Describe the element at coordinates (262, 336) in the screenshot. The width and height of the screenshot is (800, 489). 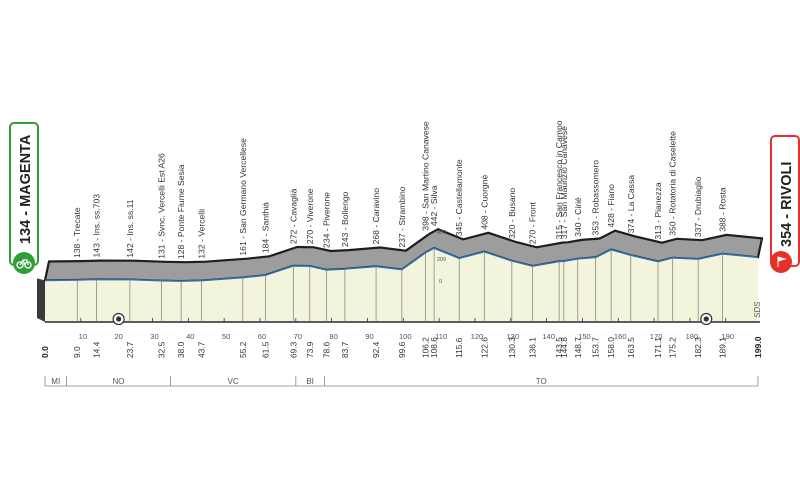
I see `km-tick-label: 60` at that location.